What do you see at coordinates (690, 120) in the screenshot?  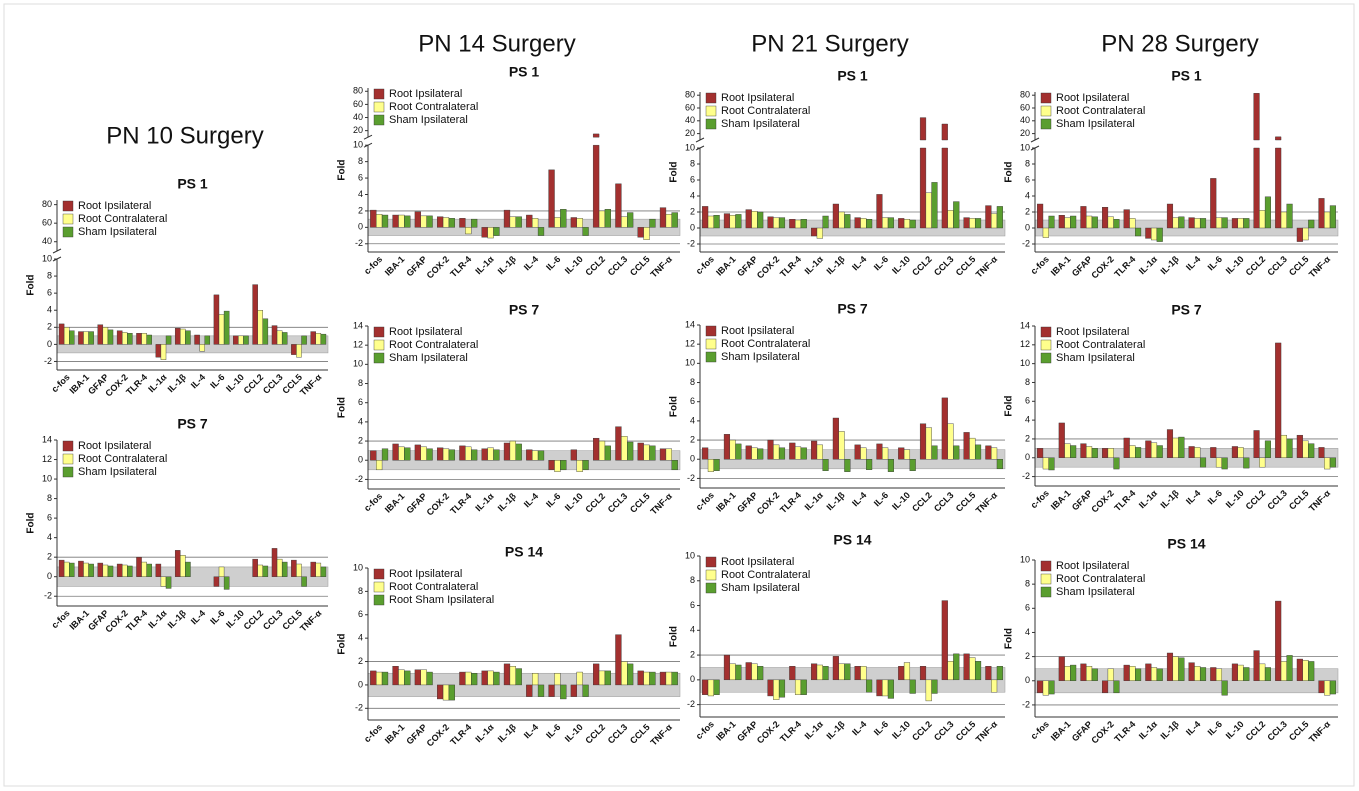 I see `y-tick-label: 40` at bounding box center [690, 120].